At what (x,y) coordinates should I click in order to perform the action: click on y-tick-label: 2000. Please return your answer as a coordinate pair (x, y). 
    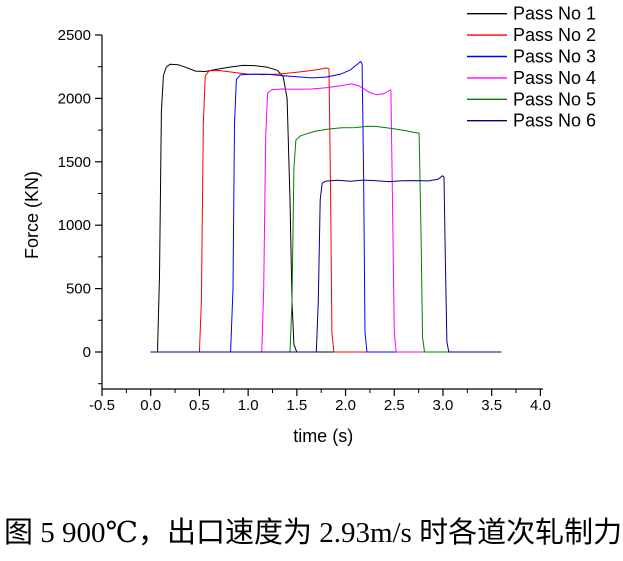
    Looking at the image, I should click on (74, 98).